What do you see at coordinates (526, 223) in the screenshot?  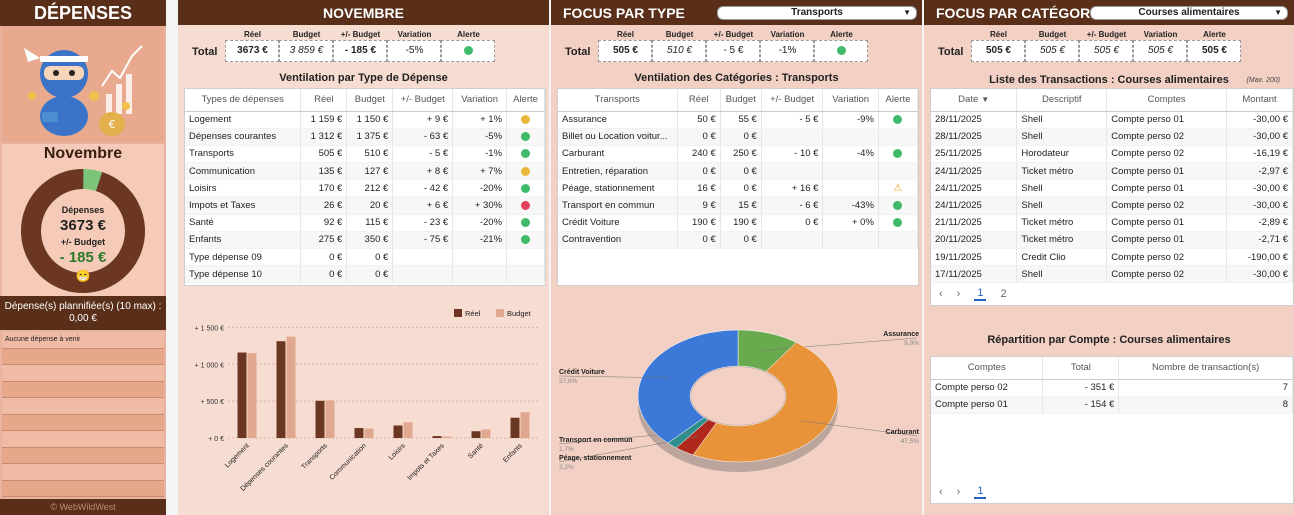 I see `alert-green-icon` at bounding box center [526, 223].